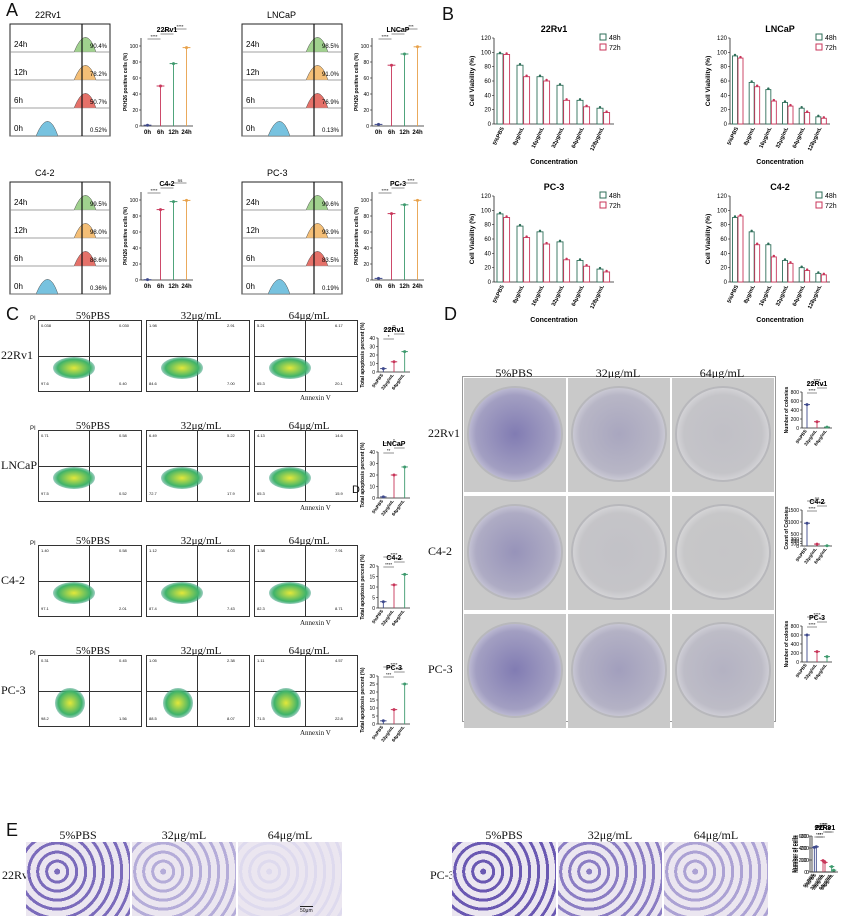 This screenshot has width=854, height=920. What do you see at coordinates (819, 37) in the screenshot?
I see `legend-swatch` at bounding box center [819, 37].